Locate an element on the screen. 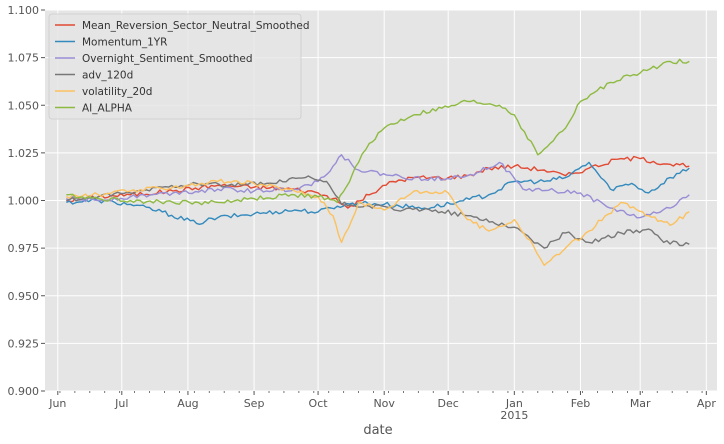 This screenshot has height=444, width=724. x-tick-label: Nov is located at coordinates (384, 403).